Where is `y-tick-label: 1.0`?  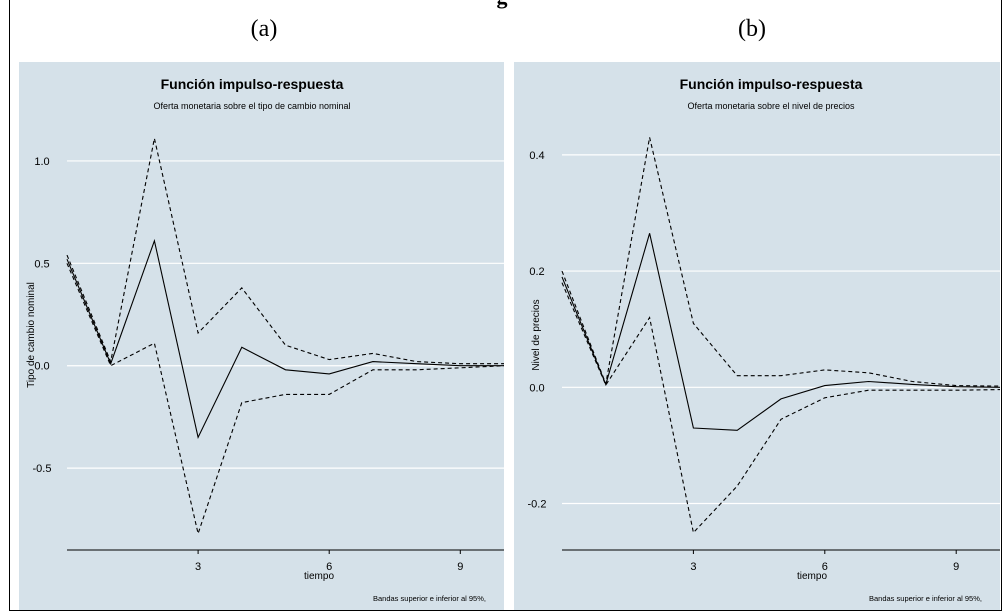 y-tick-label: 1.0 is located at coordinates (41, 162).